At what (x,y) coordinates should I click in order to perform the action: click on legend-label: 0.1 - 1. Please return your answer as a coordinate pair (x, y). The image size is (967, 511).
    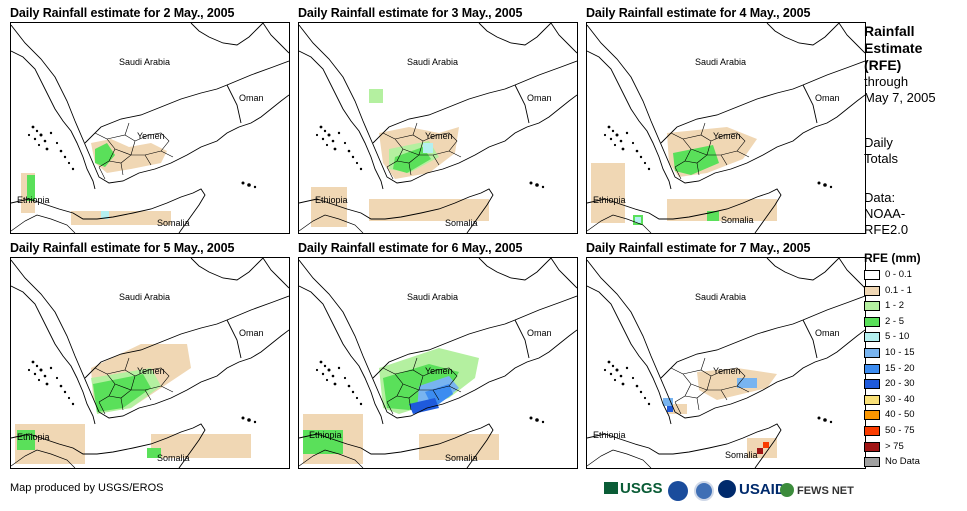
    Looking at the image, I should click on (898, 290).